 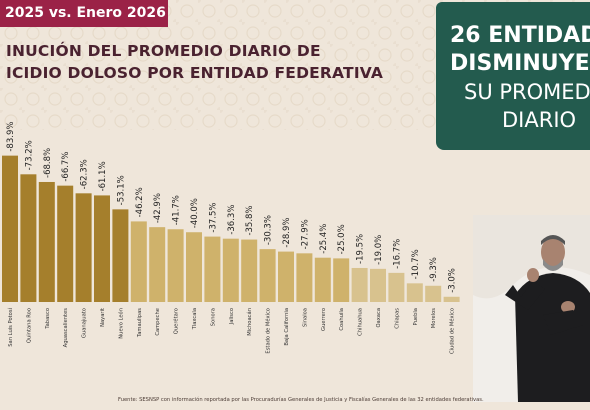 What do you see at coordinates (342, 319) in the screenshot?
I see `category-label: Coahuila` at bounding box center [342, 319].